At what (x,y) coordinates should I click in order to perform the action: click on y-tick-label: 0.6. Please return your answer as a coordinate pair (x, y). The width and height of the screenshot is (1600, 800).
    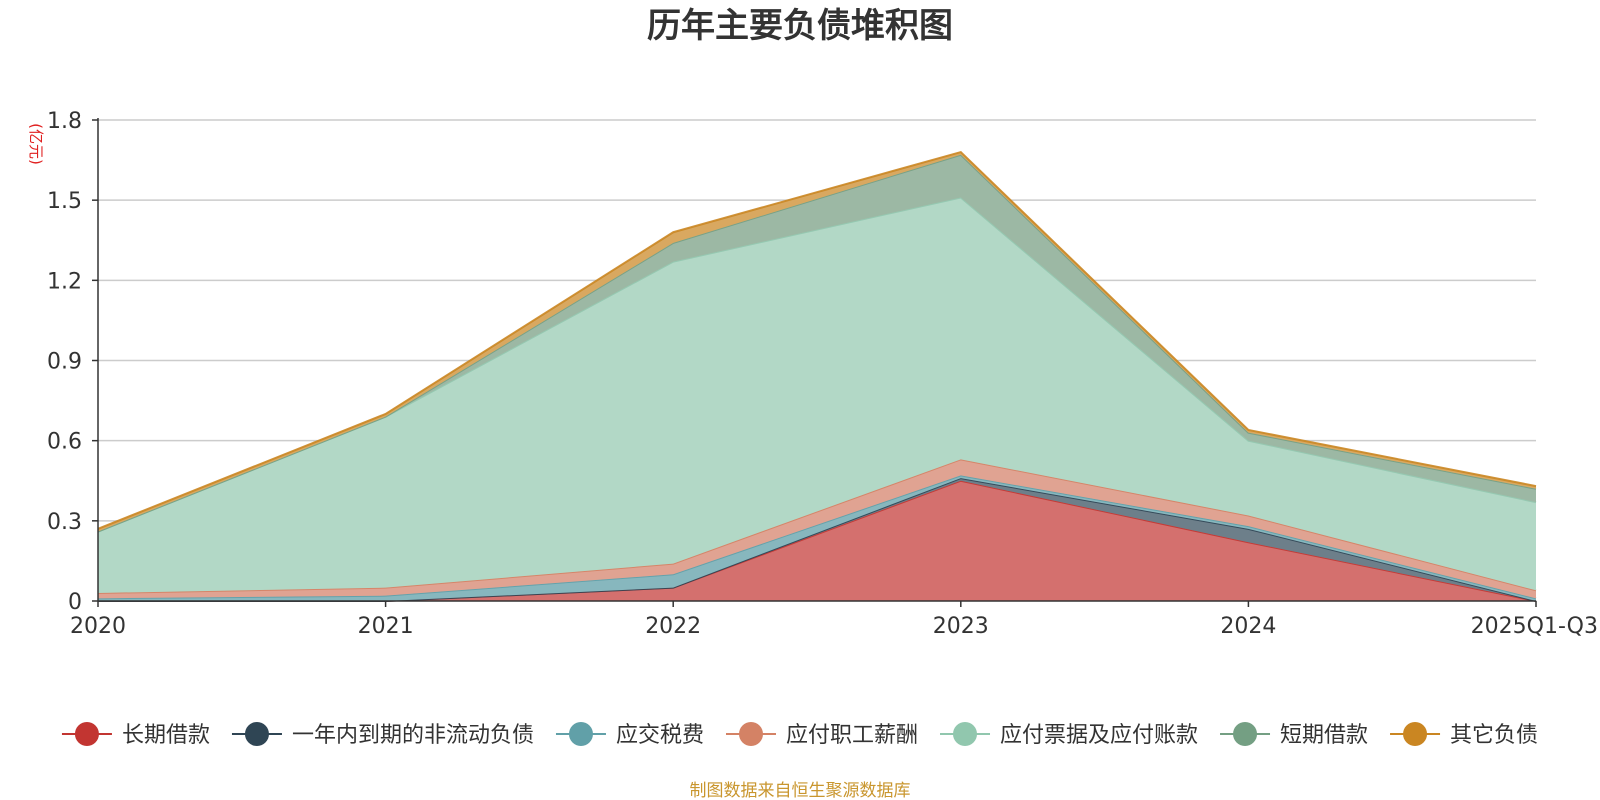
    Looking at the image, I should click on (64, 442).